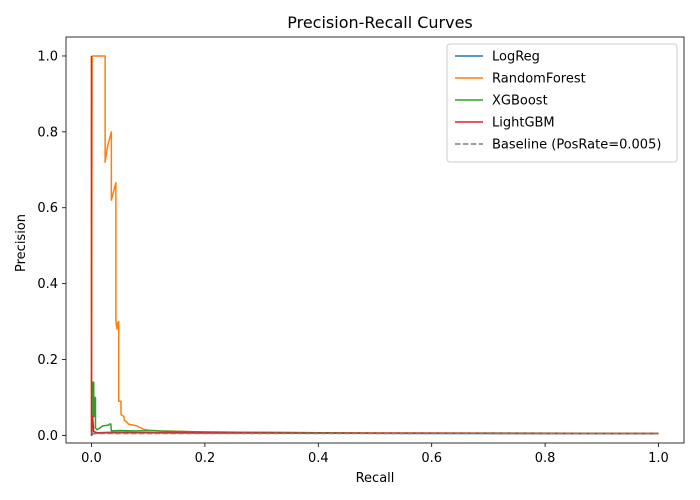 This screenshot has height=500, width=700. Describe the element at coordinates (539, 79) in the screenshot. I see `legend-label: RandomForest` at that location.